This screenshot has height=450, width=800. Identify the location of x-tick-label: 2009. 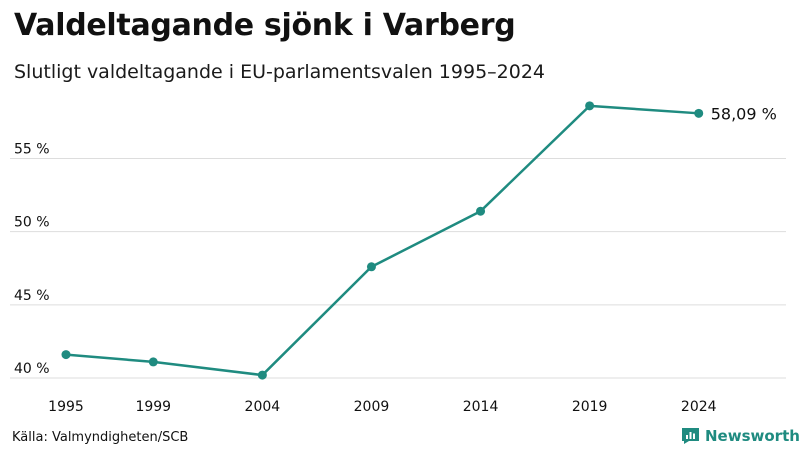
(372, 407).